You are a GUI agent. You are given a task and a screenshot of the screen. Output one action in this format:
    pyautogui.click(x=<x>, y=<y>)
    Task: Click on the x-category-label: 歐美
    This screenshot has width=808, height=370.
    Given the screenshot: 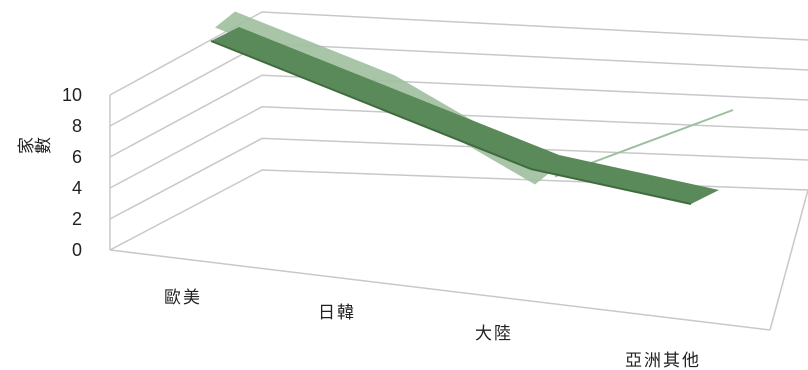 What is the action you would take?
    pyautogui.click(x=183, y=298)
    